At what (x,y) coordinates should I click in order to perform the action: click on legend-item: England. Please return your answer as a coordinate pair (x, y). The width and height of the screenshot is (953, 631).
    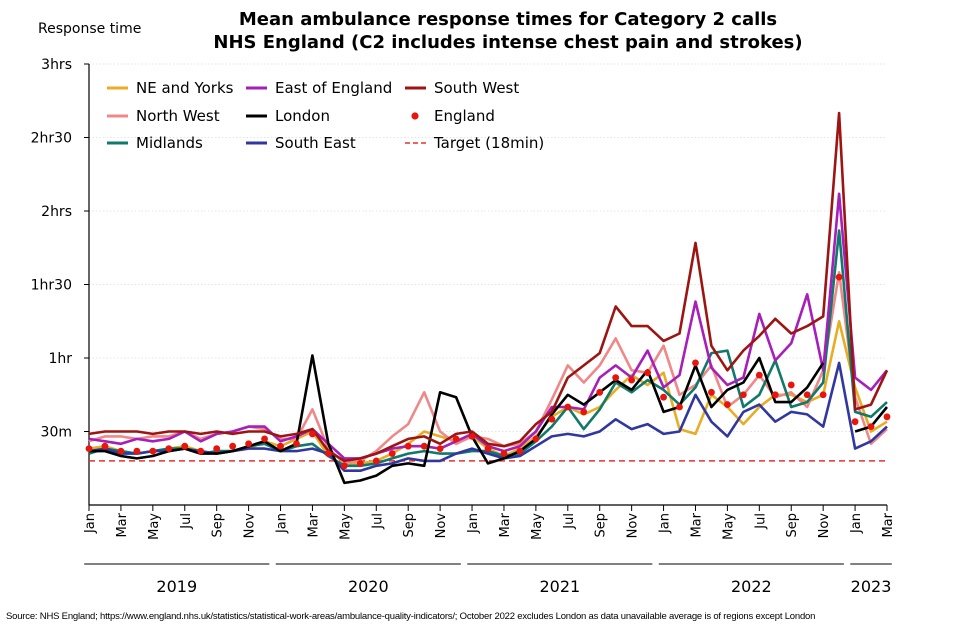
    Looking at the image, I should click on (453, 116).